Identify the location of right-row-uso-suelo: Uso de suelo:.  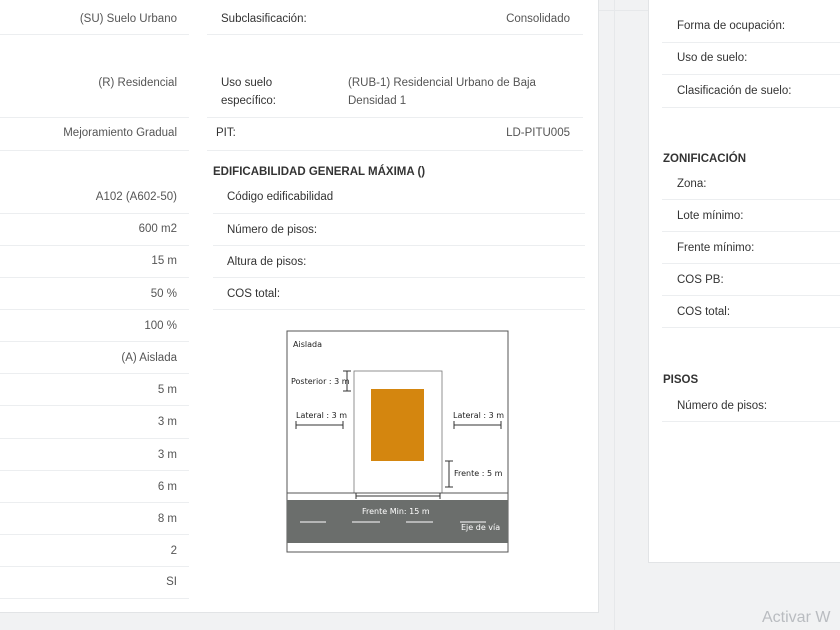
(712, 58).